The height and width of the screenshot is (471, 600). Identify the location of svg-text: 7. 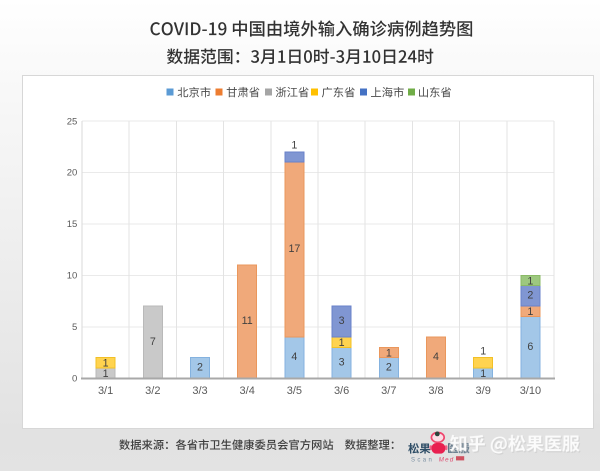
(153, 342).